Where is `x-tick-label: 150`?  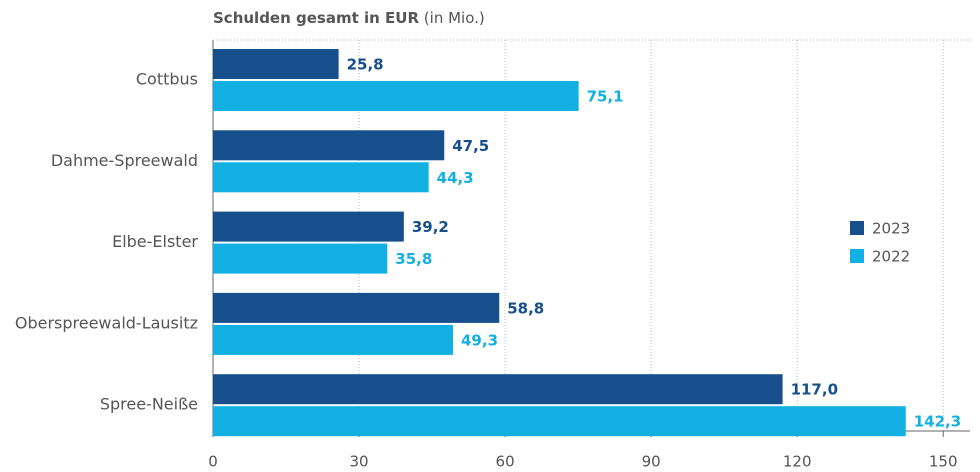
x-tick-label: 150 is located at coordinates (943, 462).